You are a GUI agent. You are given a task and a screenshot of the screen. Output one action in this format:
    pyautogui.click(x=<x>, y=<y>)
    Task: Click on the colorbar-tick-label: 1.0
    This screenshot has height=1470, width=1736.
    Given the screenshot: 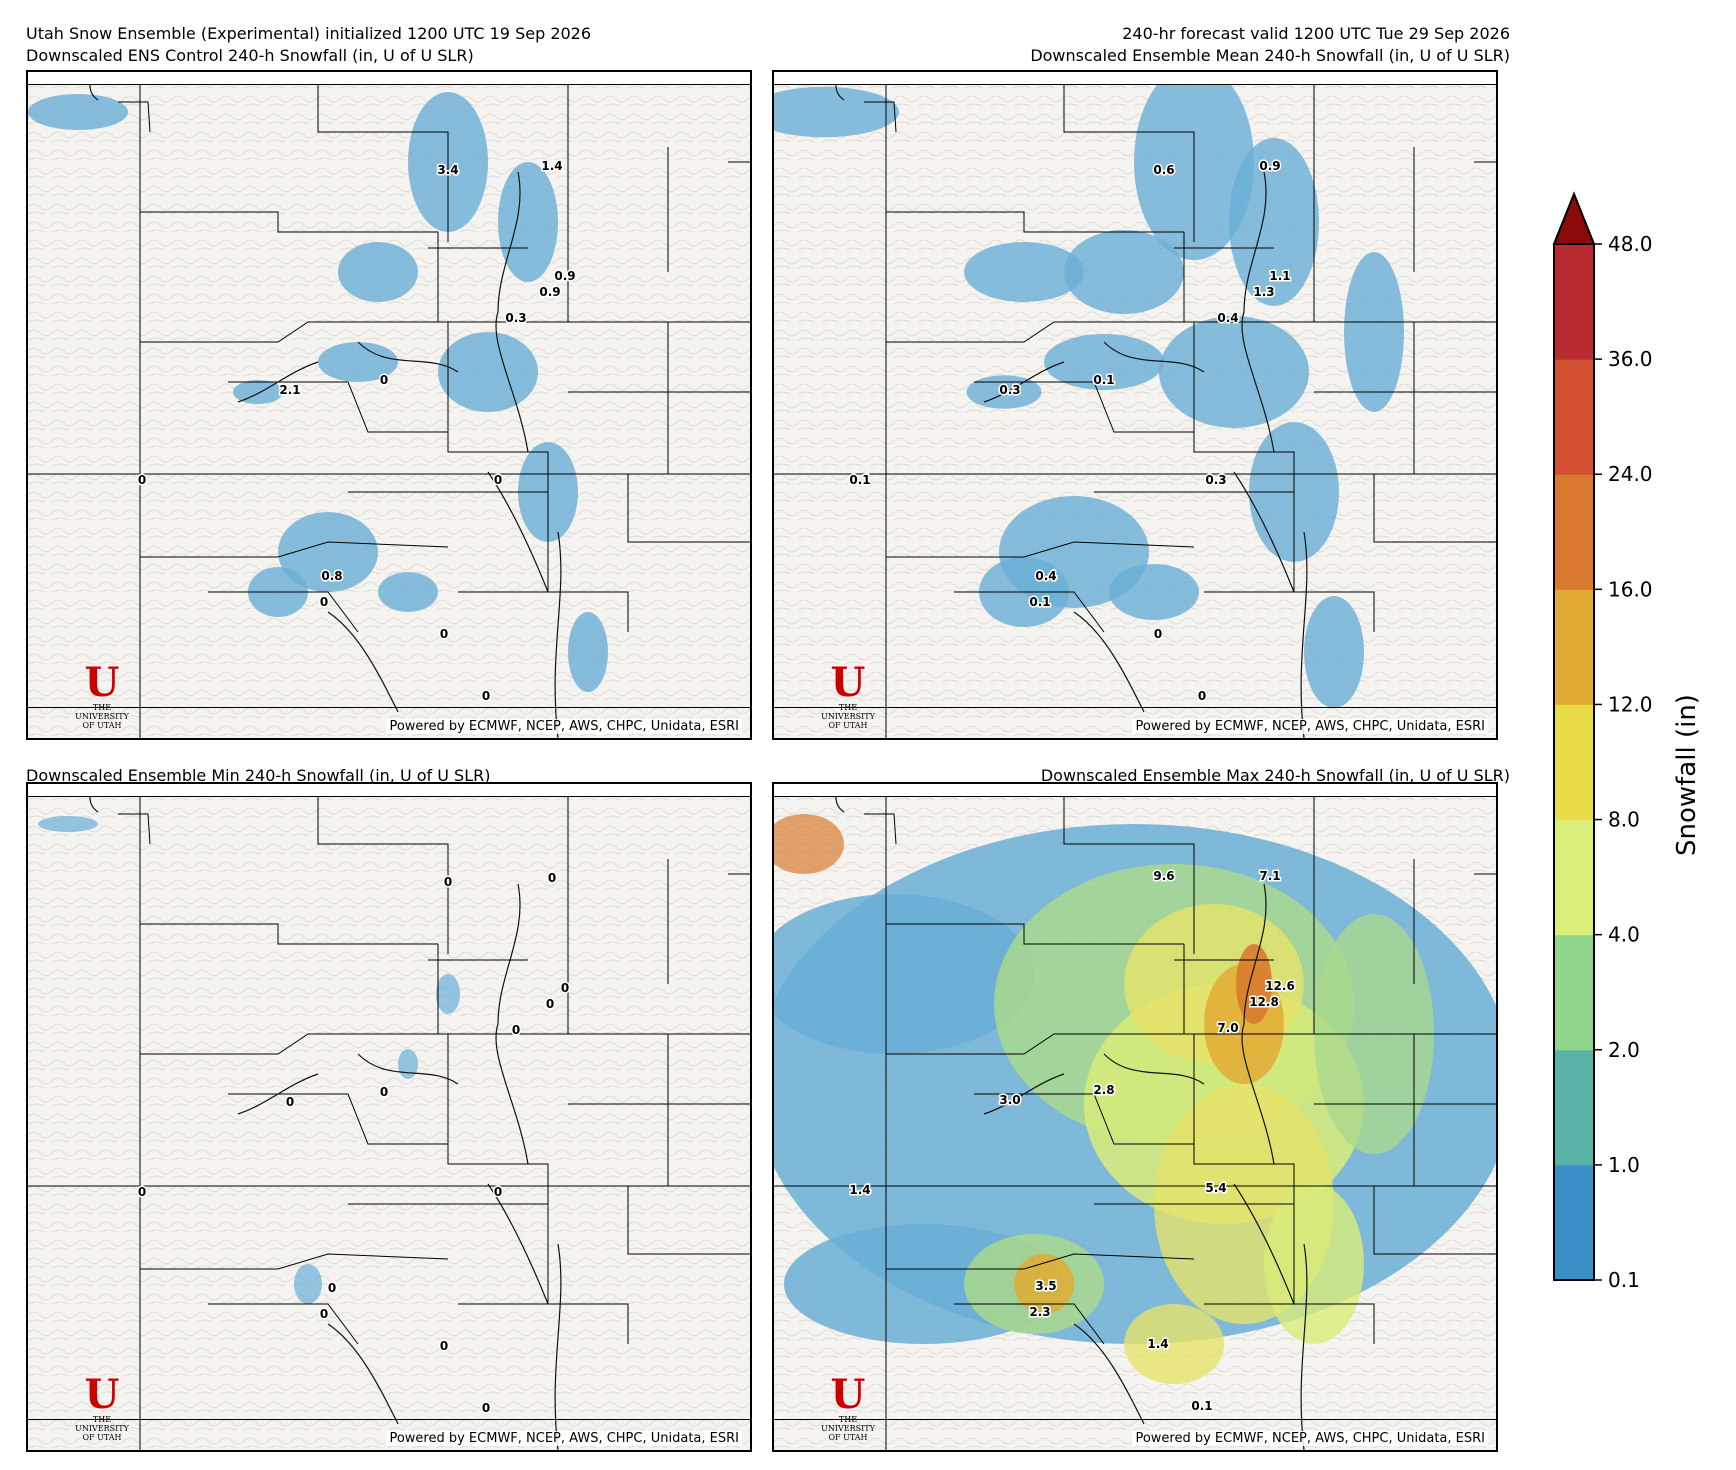 What is the action you would take?
    pyautogui.click(x=1624, y=1165)
    